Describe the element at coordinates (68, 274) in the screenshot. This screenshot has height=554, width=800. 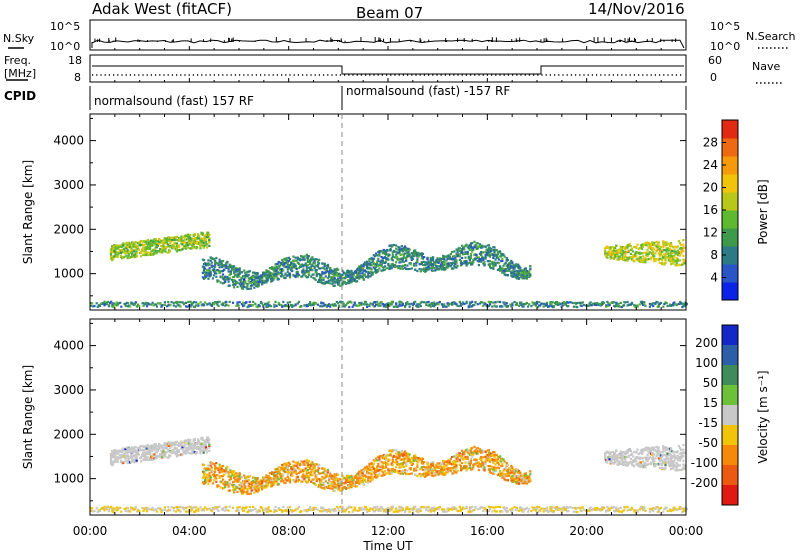
I see `ytick-label: 1000` at that location.